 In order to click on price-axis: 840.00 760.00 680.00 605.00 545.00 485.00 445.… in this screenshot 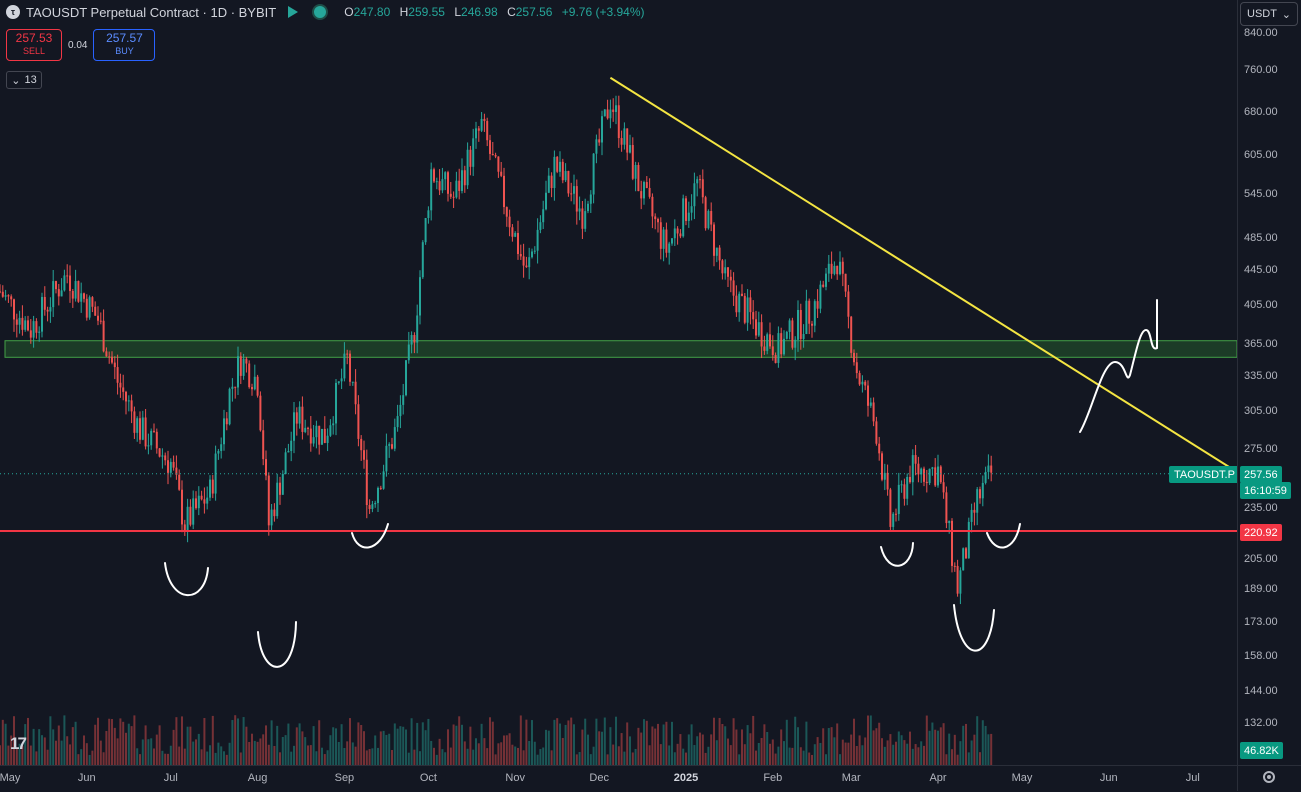, I will do `click(1269, 382)`.